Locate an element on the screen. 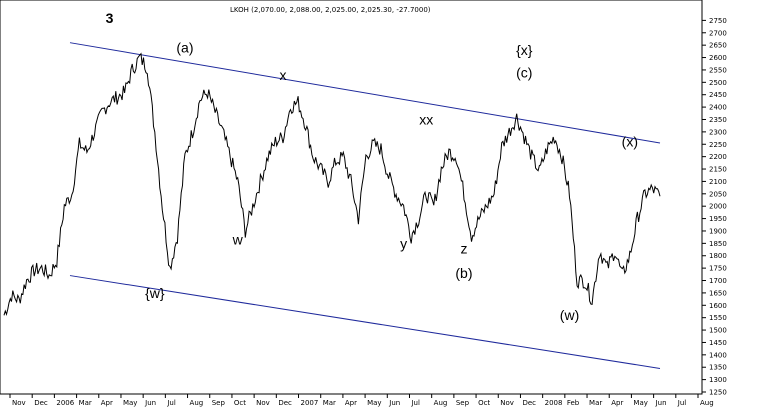 The width and height of the screenshot is (770, 409). wave-label: x is located at coordinates (282, 75).